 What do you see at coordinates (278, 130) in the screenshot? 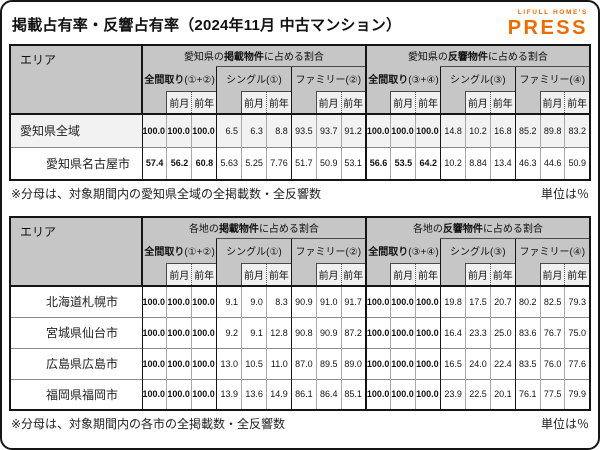
I see `data-cell: 8.8` at bounding box center [278, 130].